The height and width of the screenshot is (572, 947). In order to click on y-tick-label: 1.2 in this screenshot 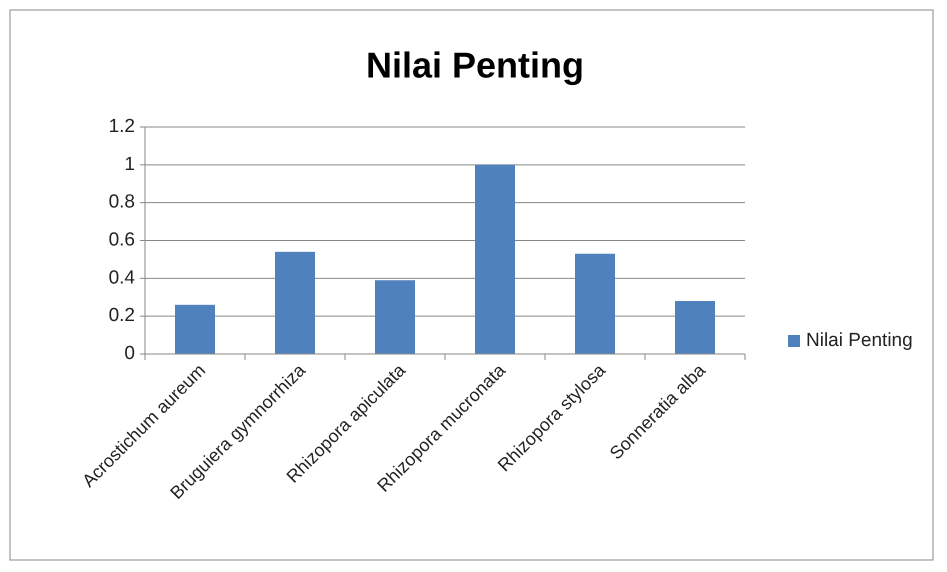, I will do `click(121, 127)`.